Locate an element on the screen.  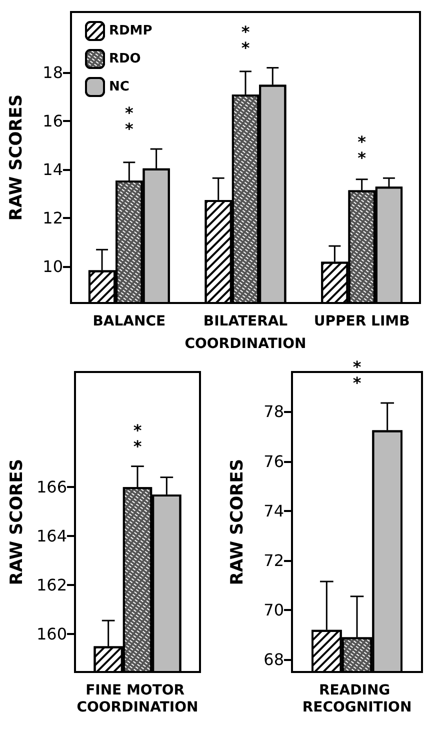
x-axis-title: COORDINATION is located at coordinates (245, 344).